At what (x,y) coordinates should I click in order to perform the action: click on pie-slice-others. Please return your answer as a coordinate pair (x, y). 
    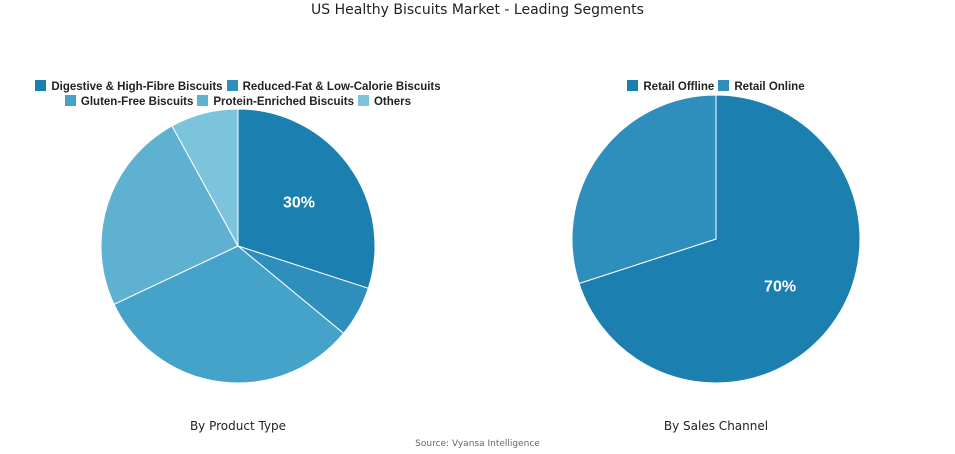
    Looking at the image, I should click on (205, 177).